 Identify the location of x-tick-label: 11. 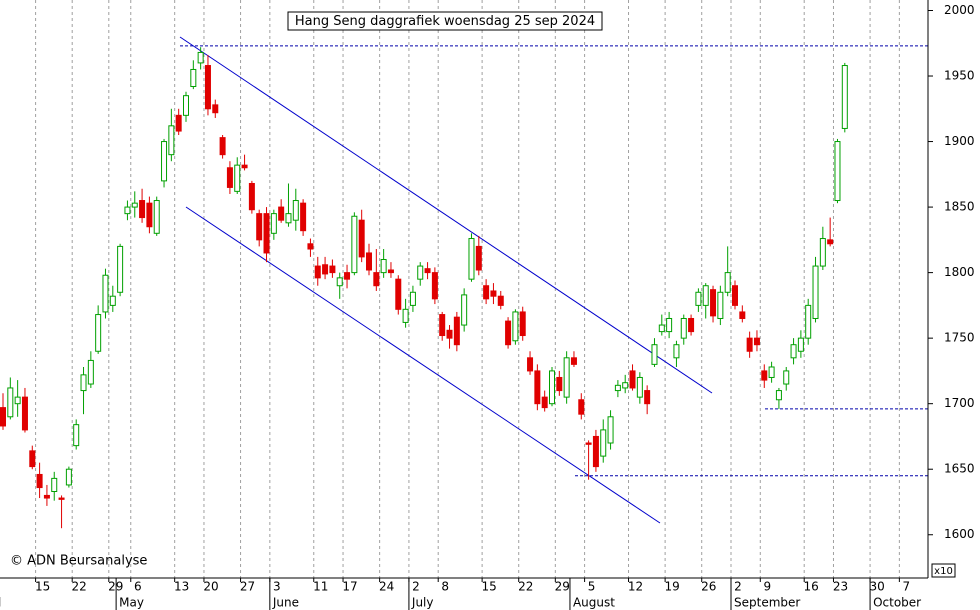
(320, 587).